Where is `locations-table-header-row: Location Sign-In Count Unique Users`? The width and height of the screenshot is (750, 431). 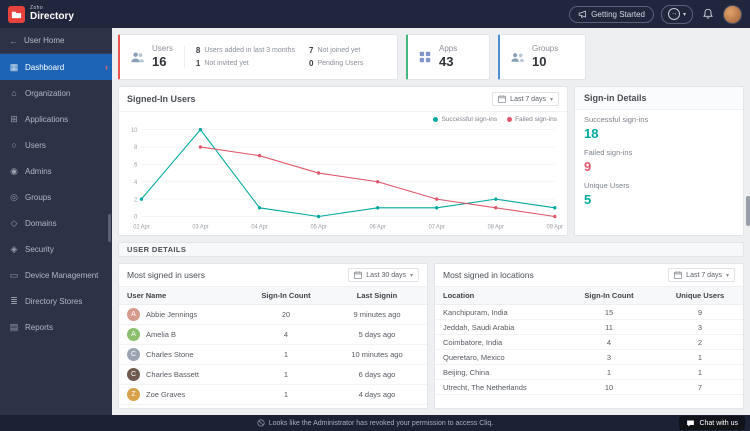 locations-table-header-row: Location Sign-In Count Unique Users is located at coordinates (589, 295).